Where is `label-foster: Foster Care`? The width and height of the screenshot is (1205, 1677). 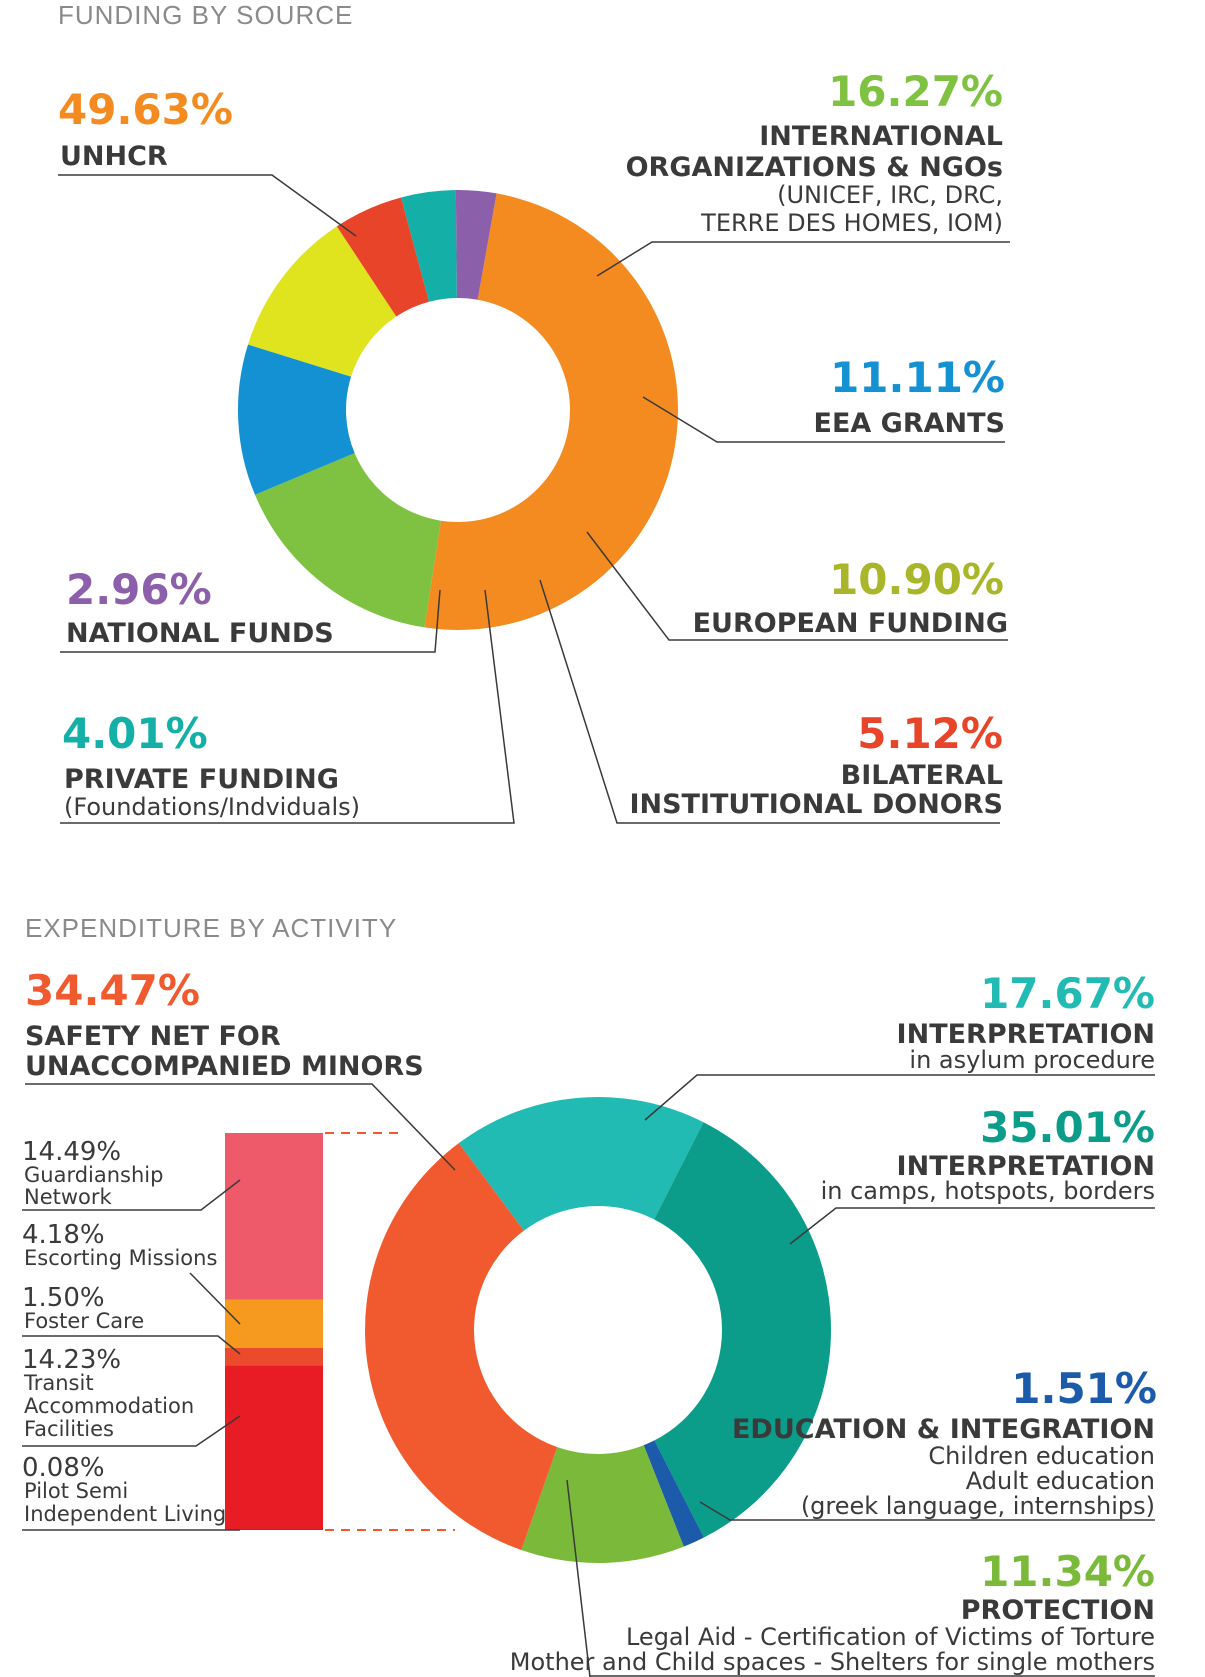 label-foster: Foster Care is located at coordinates (84, 1321).